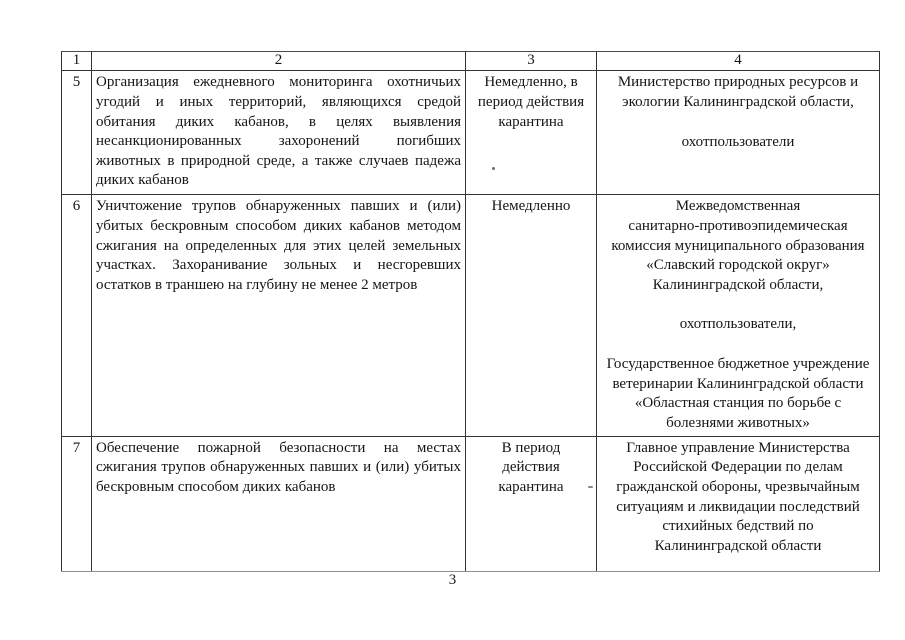 Image resolution: width=905 pixels, height=640 pixels. I want to click on header-col-1: 1, so click(76, 61).